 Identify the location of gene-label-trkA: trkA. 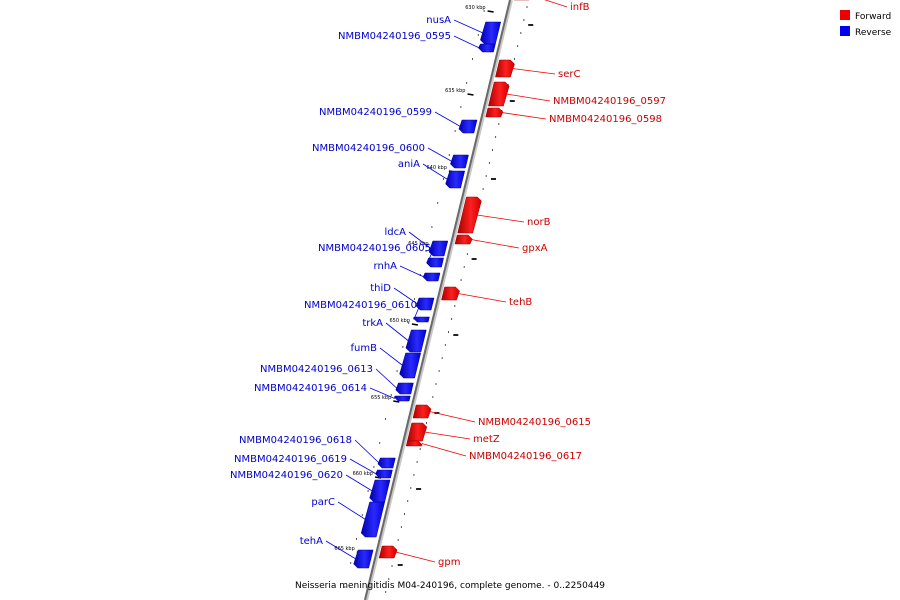
(372, 323).